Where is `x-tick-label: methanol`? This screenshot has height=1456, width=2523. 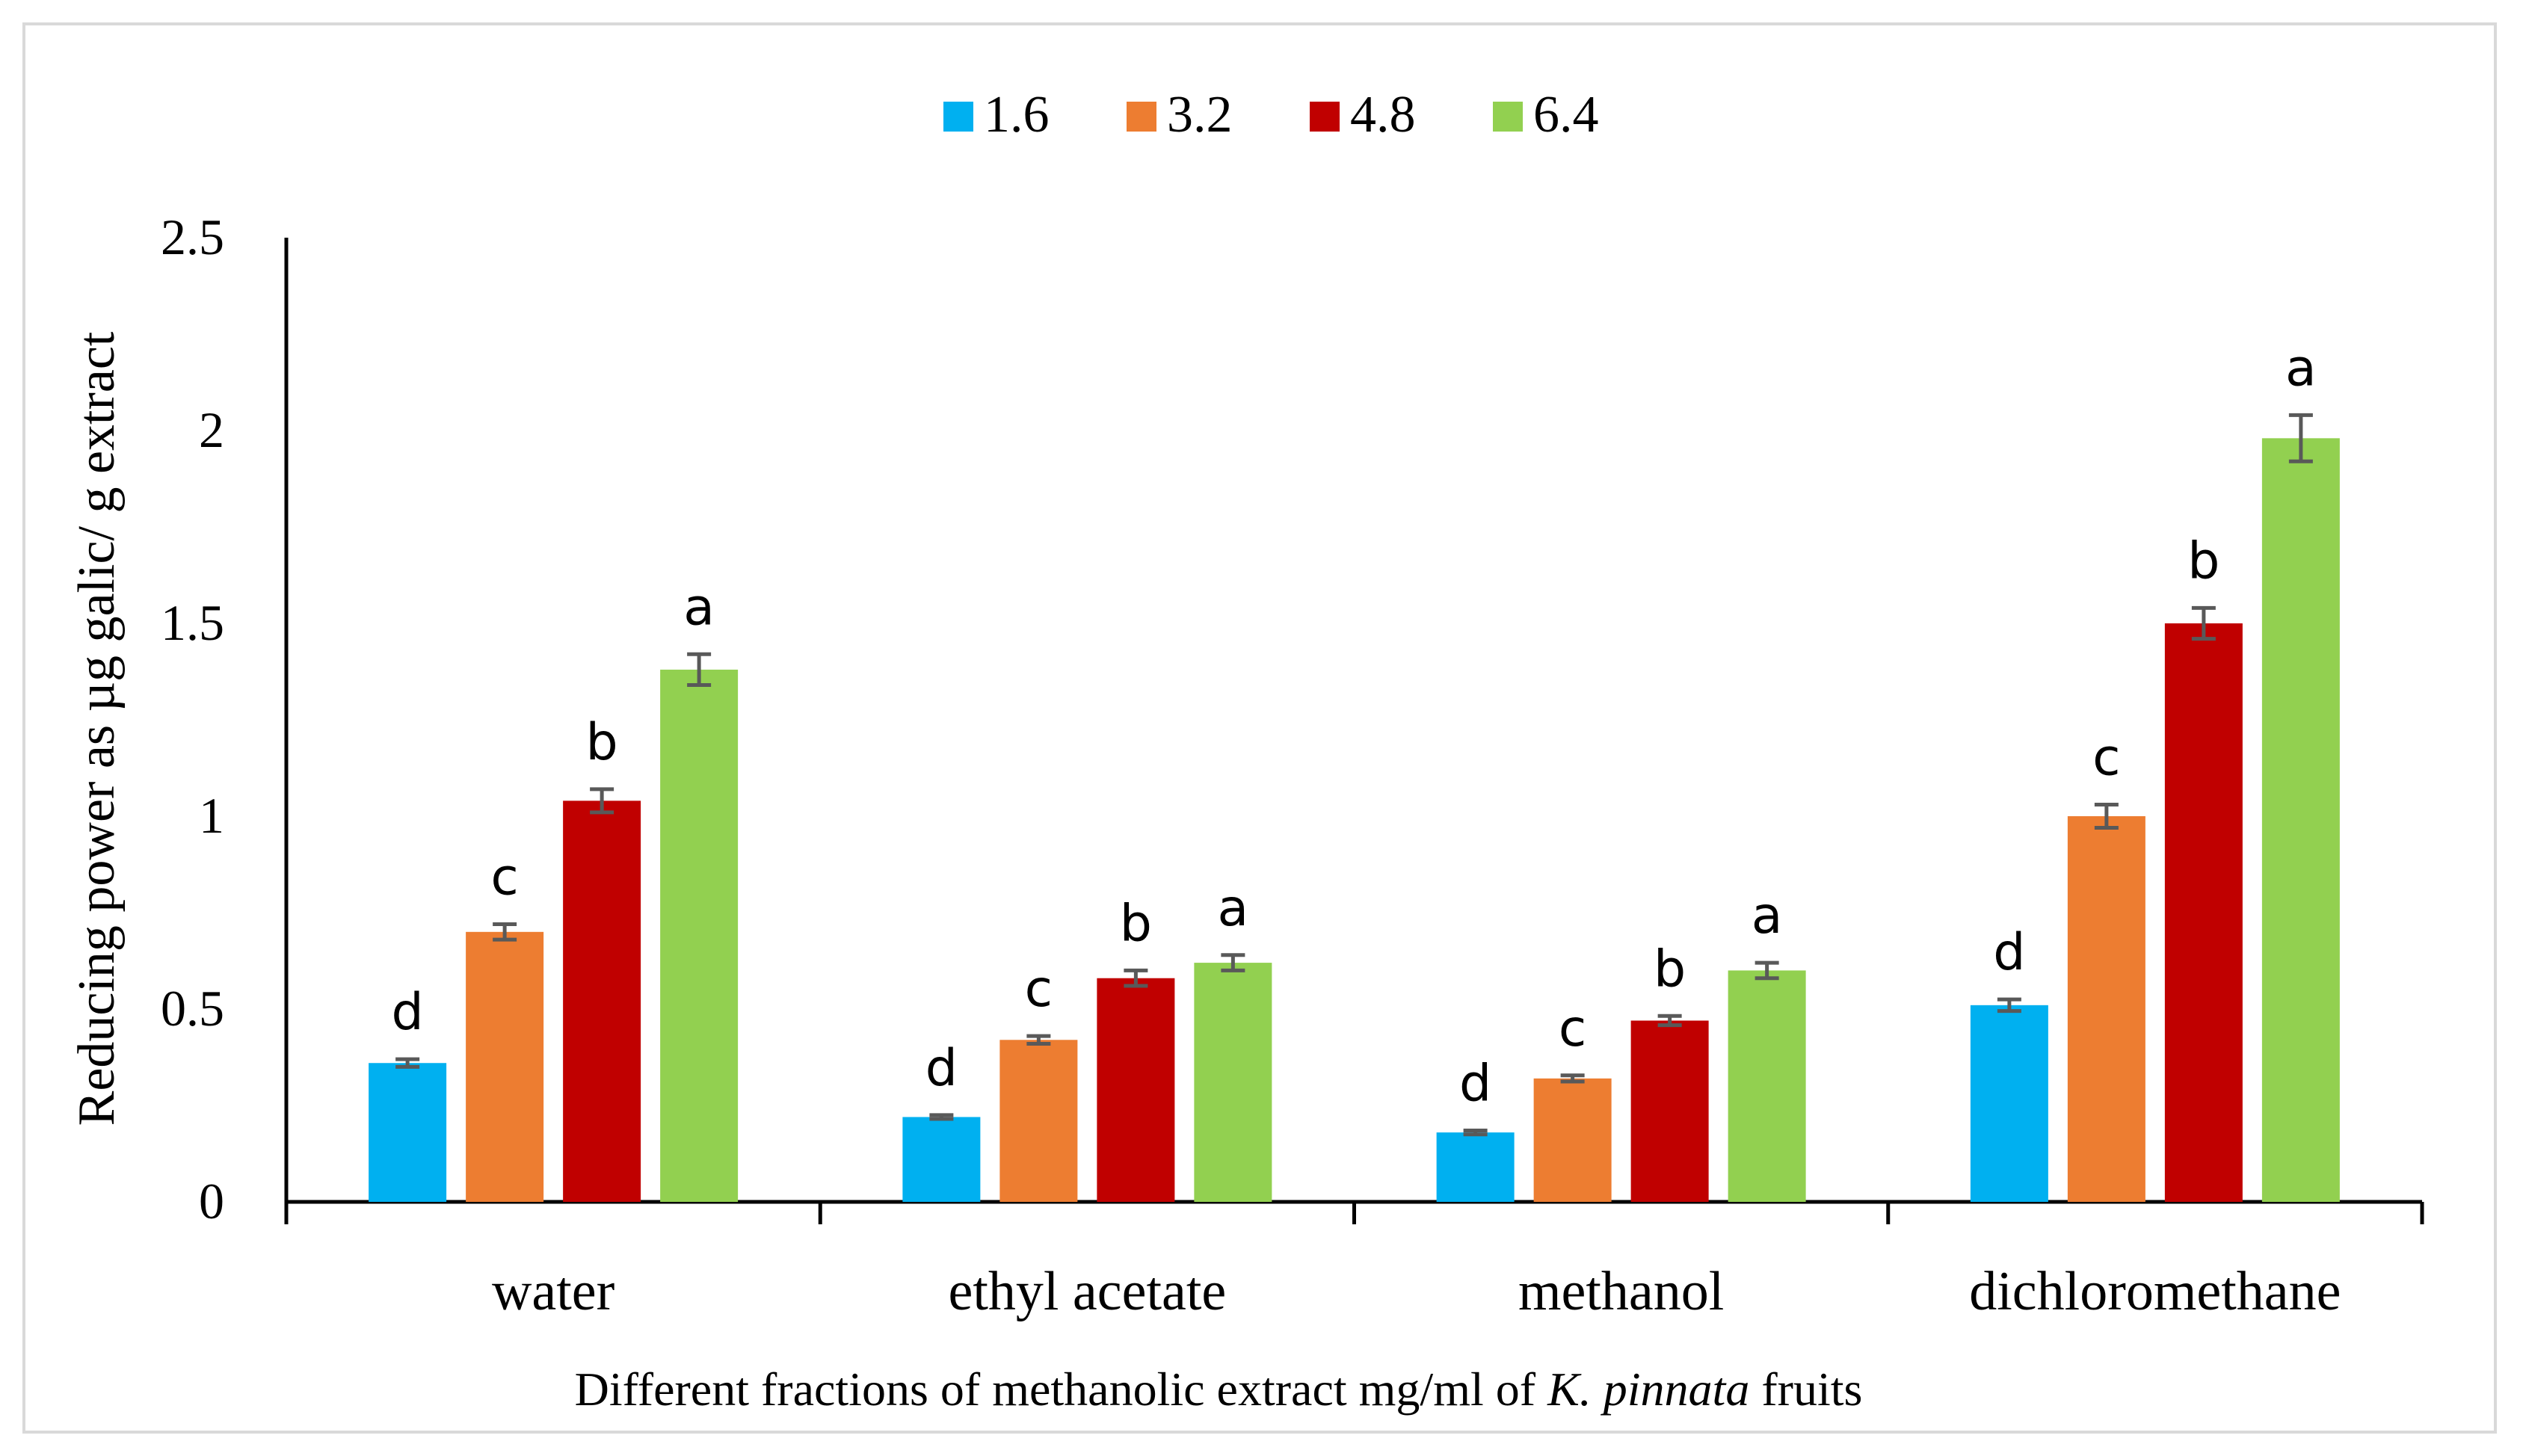 x-tick-label: methanol is located at coordinates (1621, 1291).